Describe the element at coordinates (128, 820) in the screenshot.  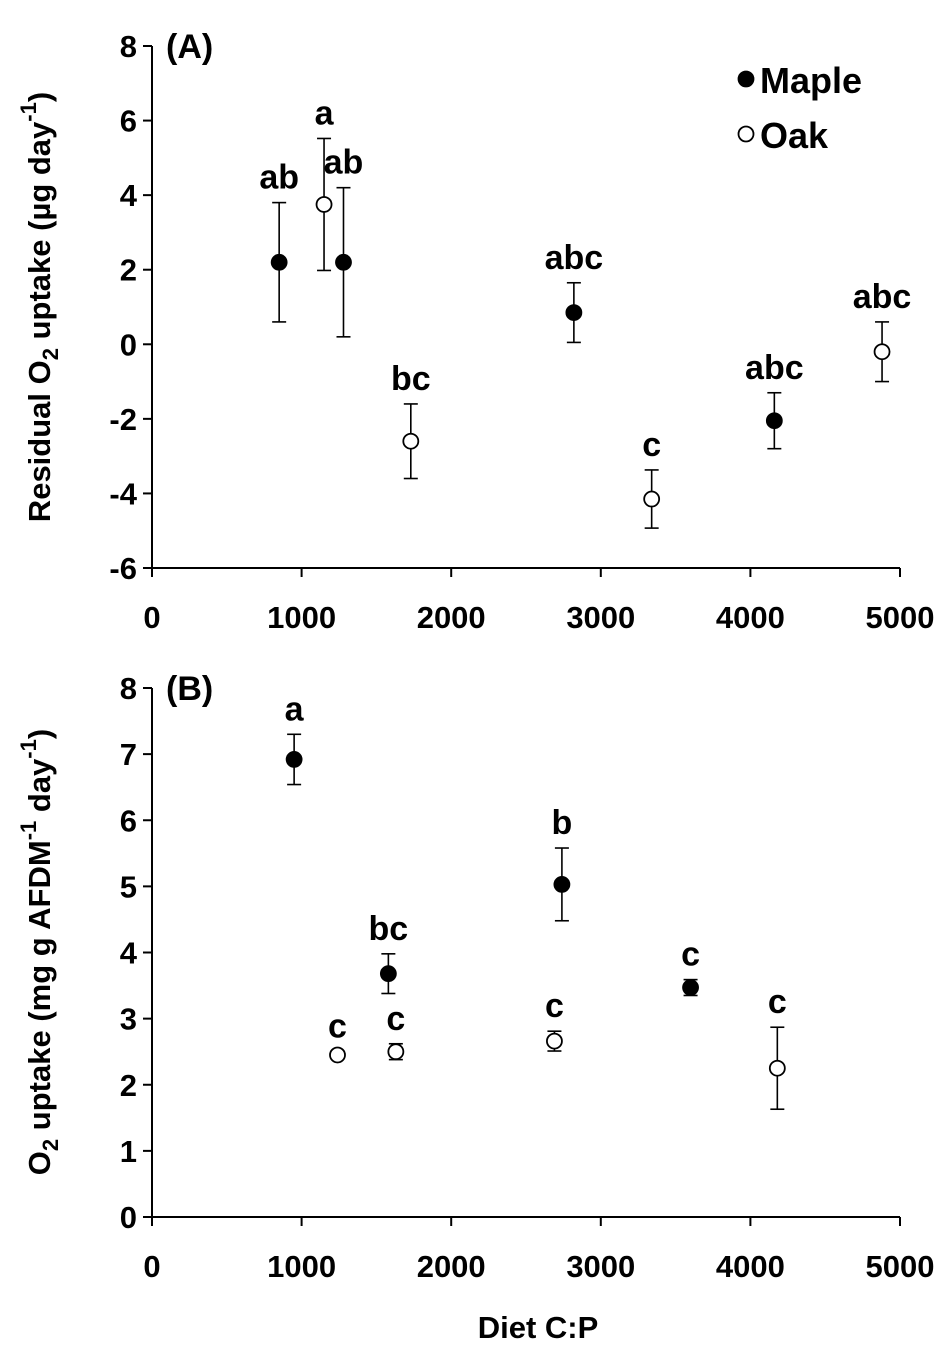
I see `panel-b-y-tick-label: 6` at that location.